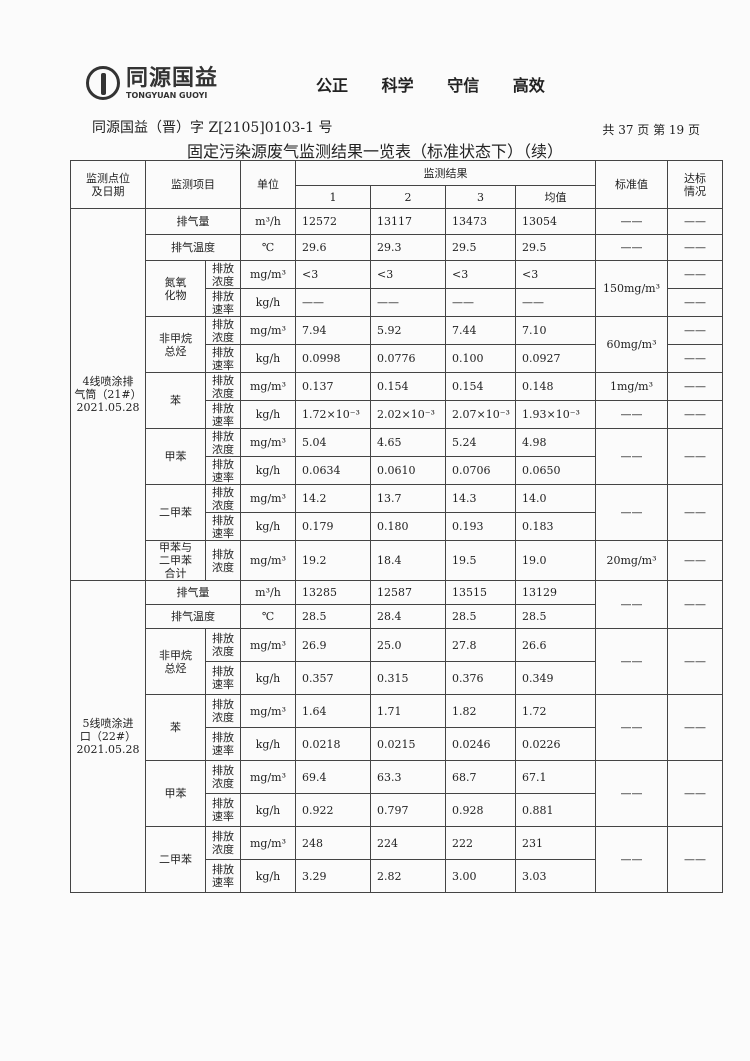 This screenshot has height=1061, width=750. I want to click on result-value: 1.82, so click(480, 711).